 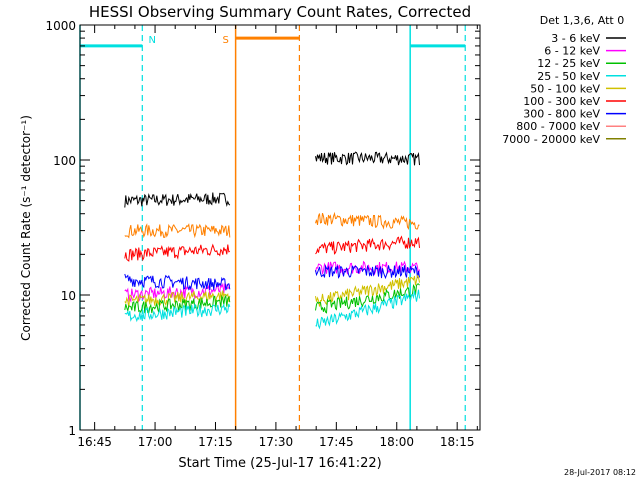 What do you see at coordinates (558, 126) in the screenshot?
I see `legend-label: 800 - 7000 keV` at bounding box center [558, 126].